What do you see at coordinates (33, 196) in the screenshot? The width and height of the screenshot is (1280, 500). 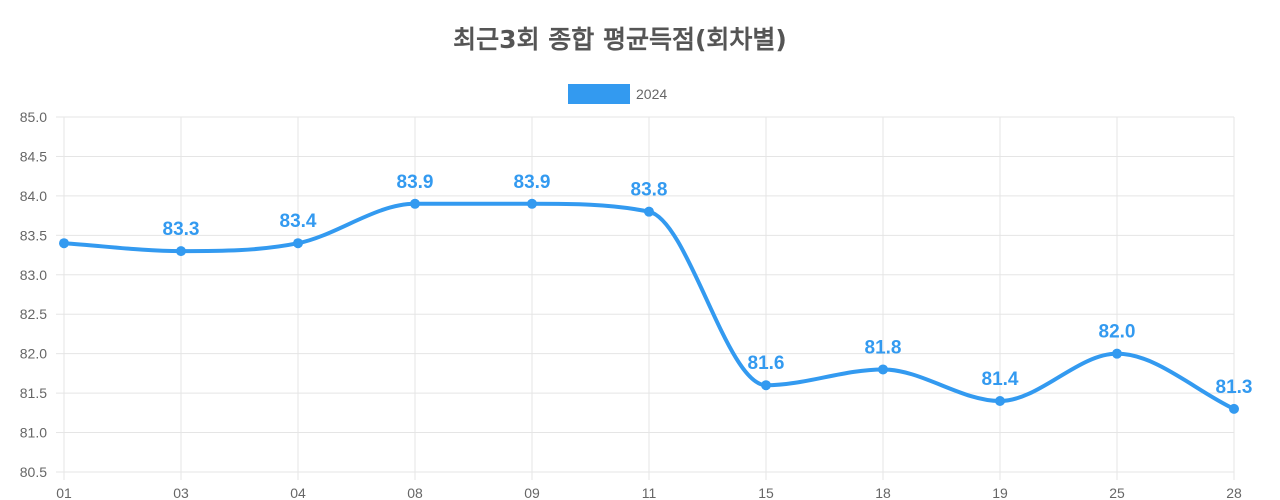 I see `y-tick-label: 84.0` at bounding box center [33, 196].